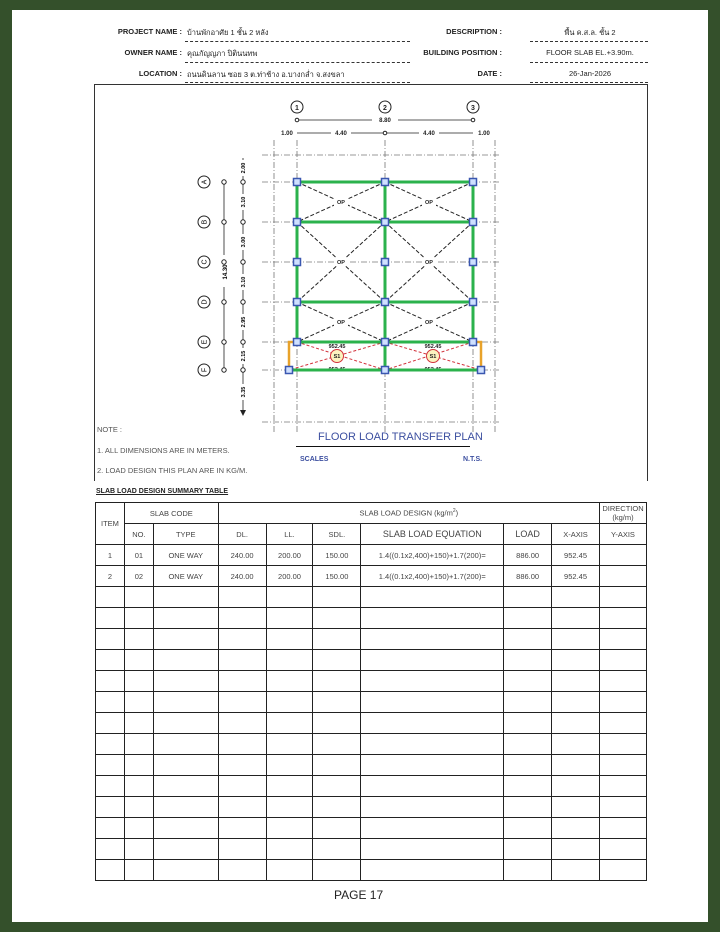 This screenshot has width=720, height=932. What do you see at coordinates (138, 576) in the screenshot?
I see `table-cell: 02` at bounding box center [138, 576].